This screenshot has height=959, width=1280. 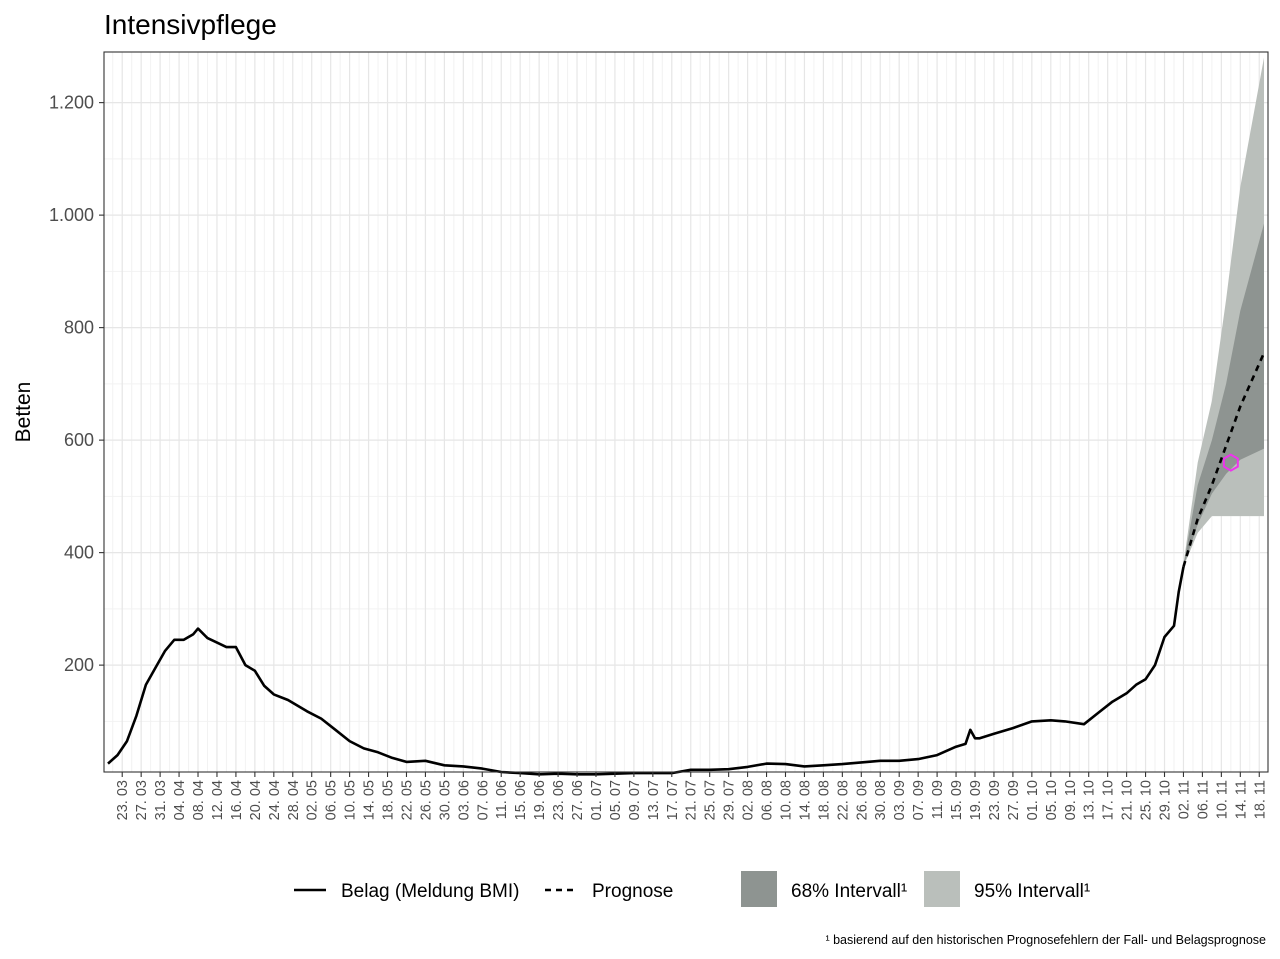 What do you see at coordinates (161, 800) in the screenshot?
I see `x-tick-label: 31. 03` at bounding box center [161, 800].